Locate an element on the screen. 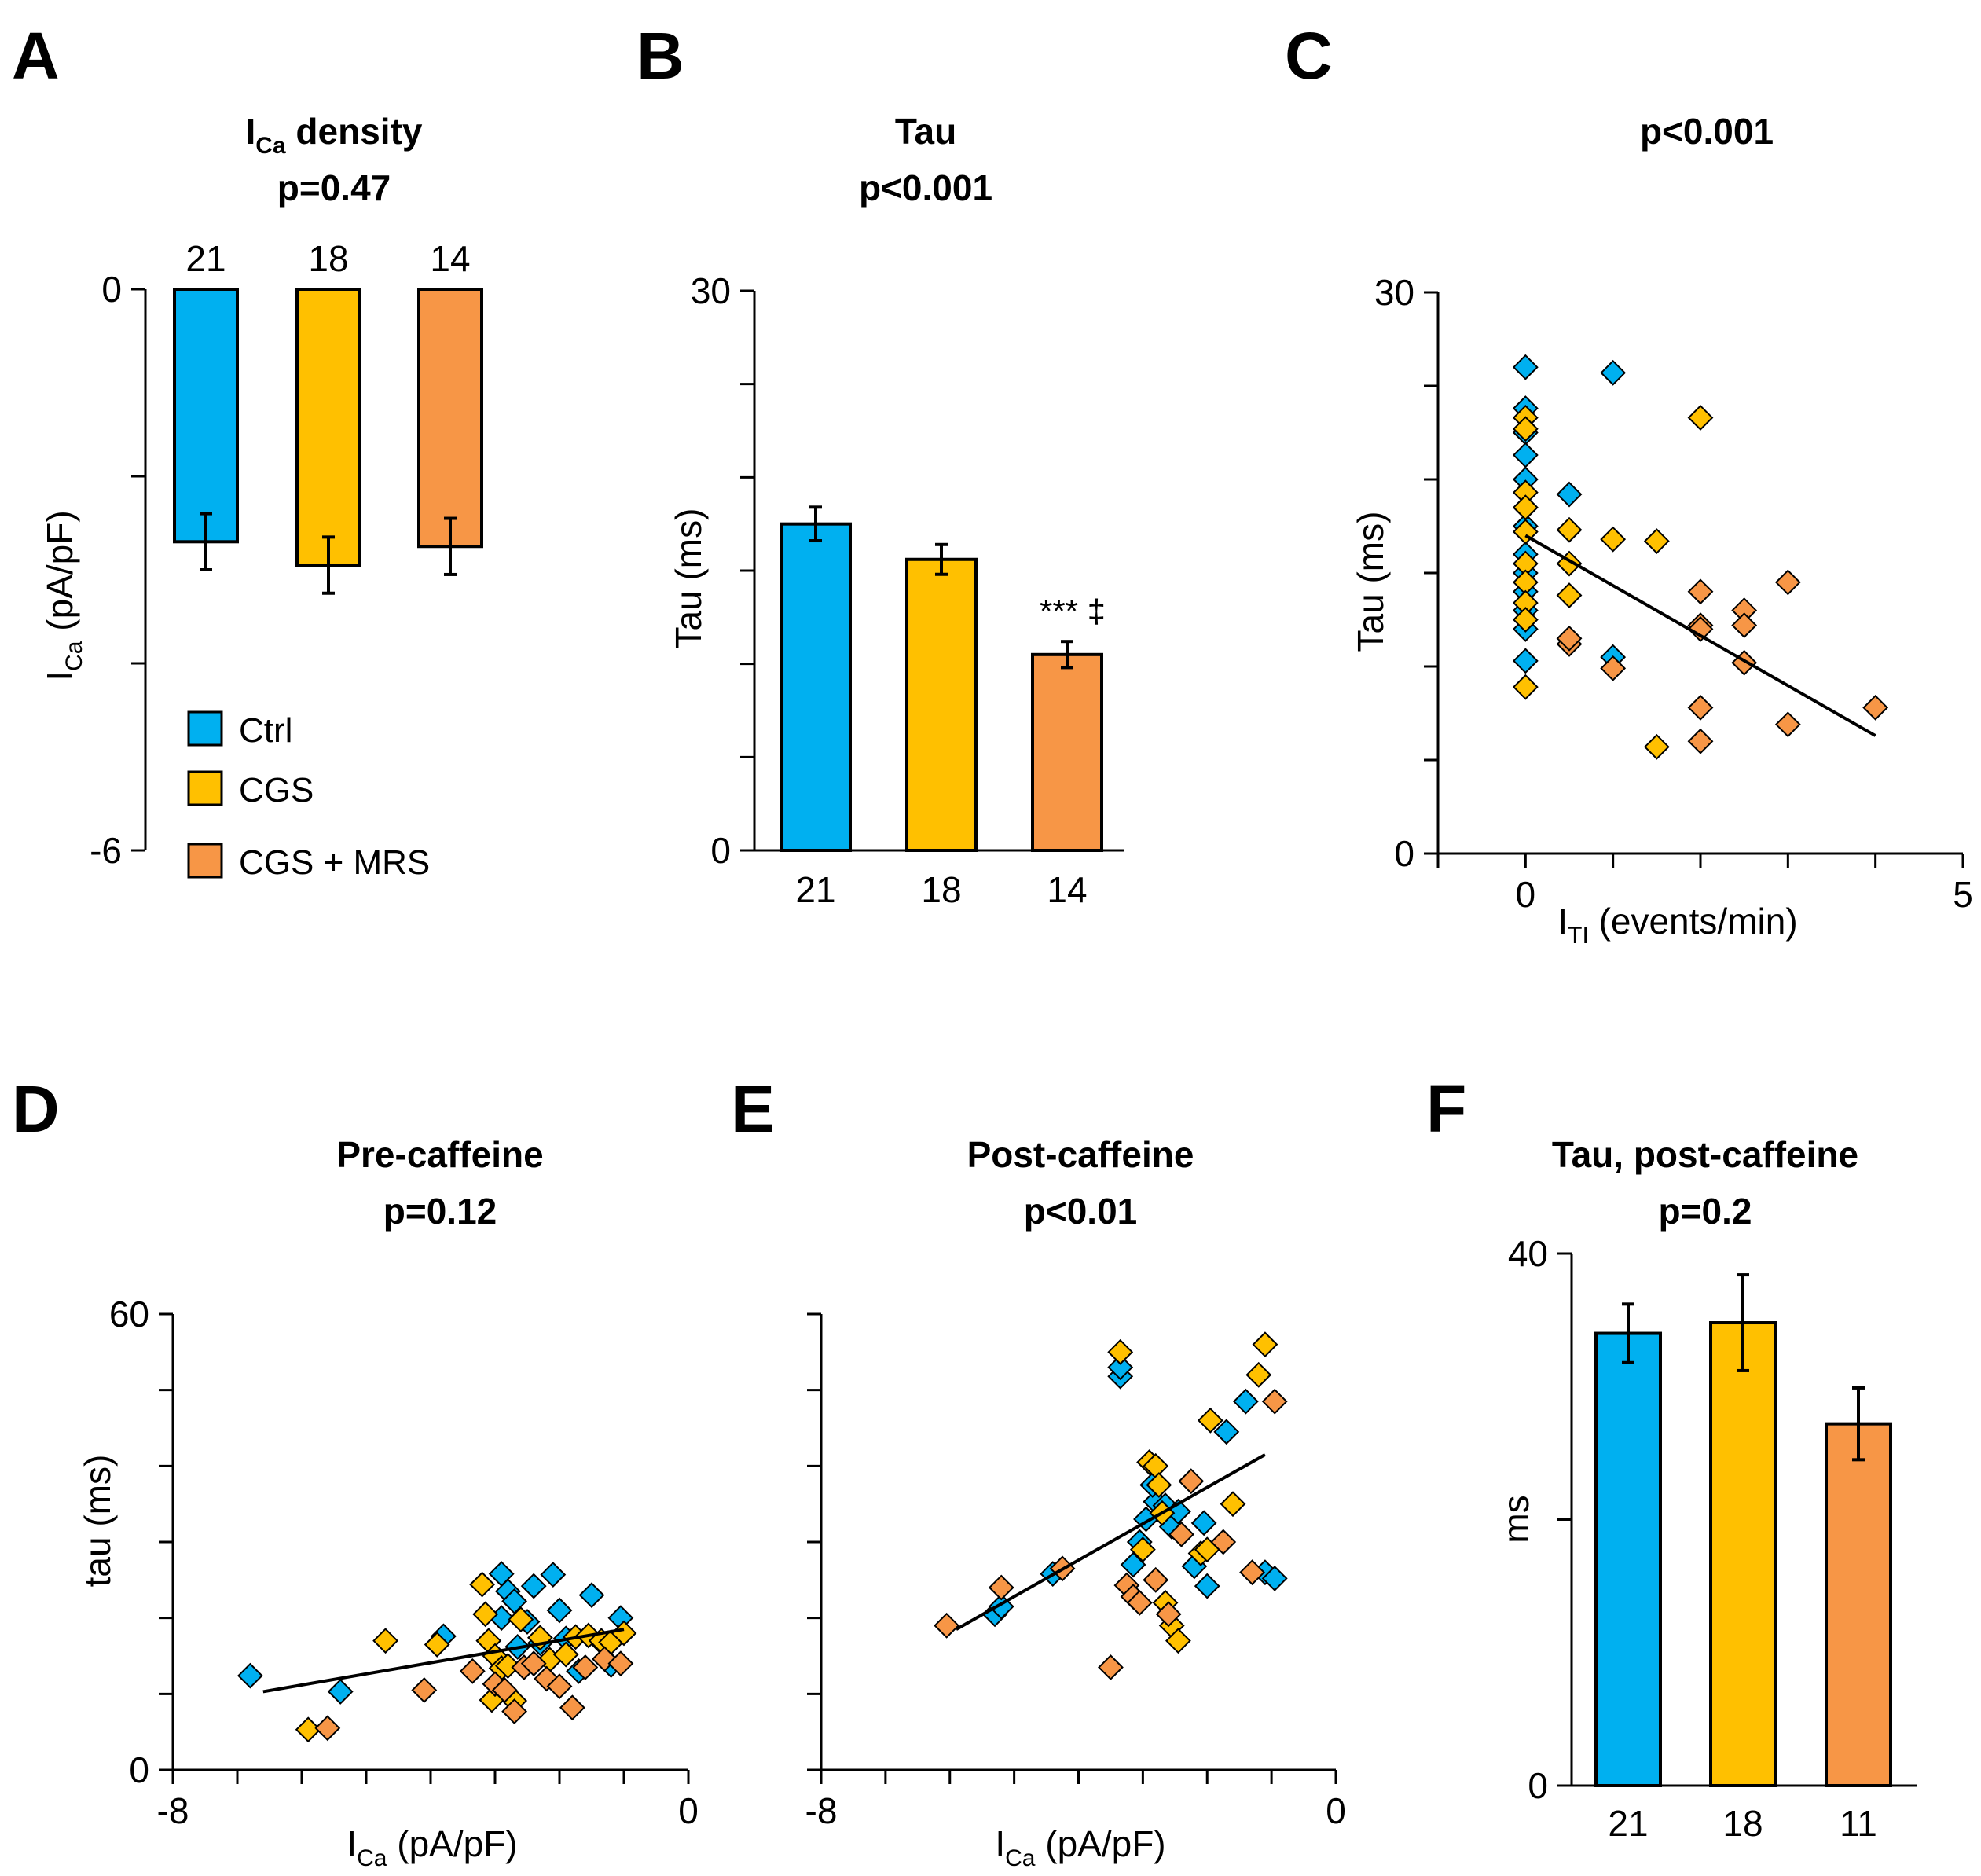 This screenshot has height=1876, width=1981. panel-e-letter: E is located at coordinates (753, 1109).